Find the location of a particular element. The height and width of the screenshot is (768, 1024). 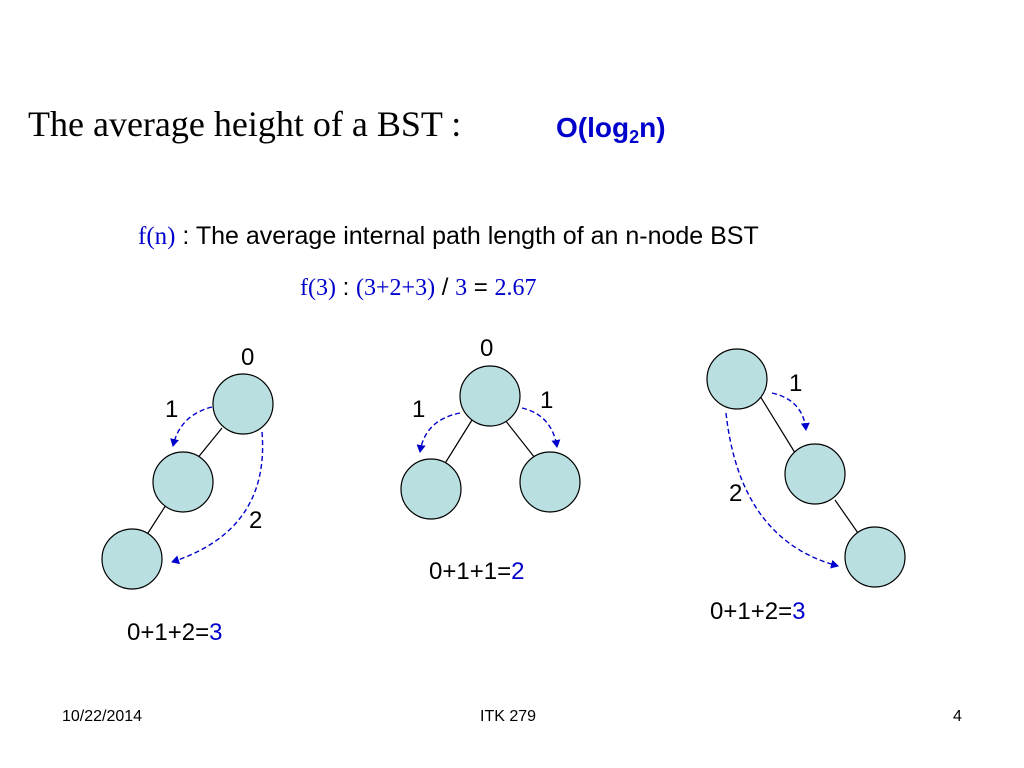

tree2-edge-root-left is located at coordinates (458, 442).